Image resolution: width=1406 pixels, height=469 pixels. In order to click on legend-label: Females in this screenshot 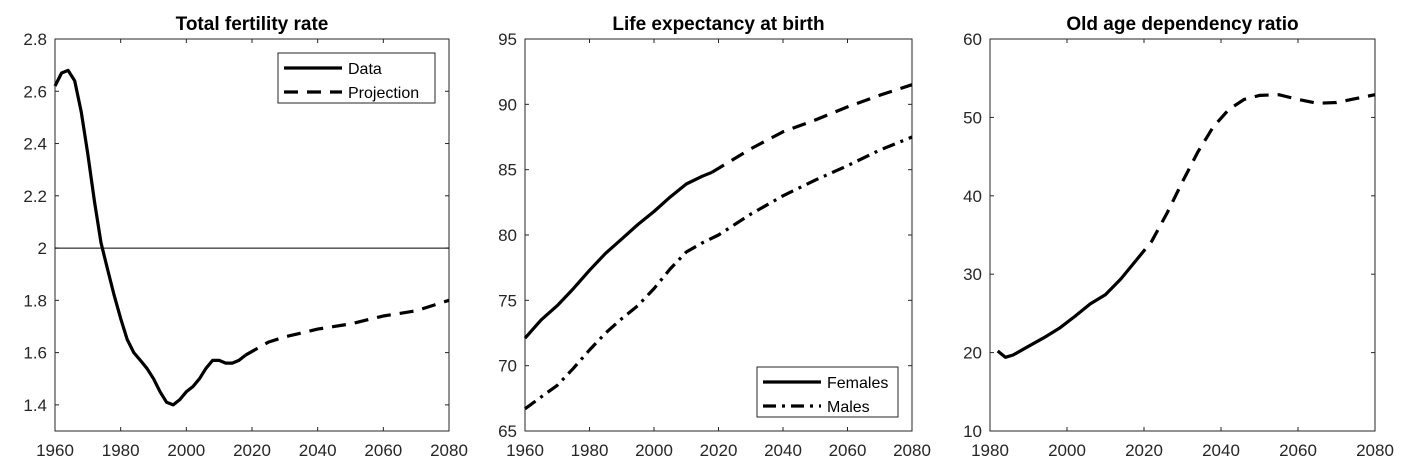, I will do `click(857, 383)`.